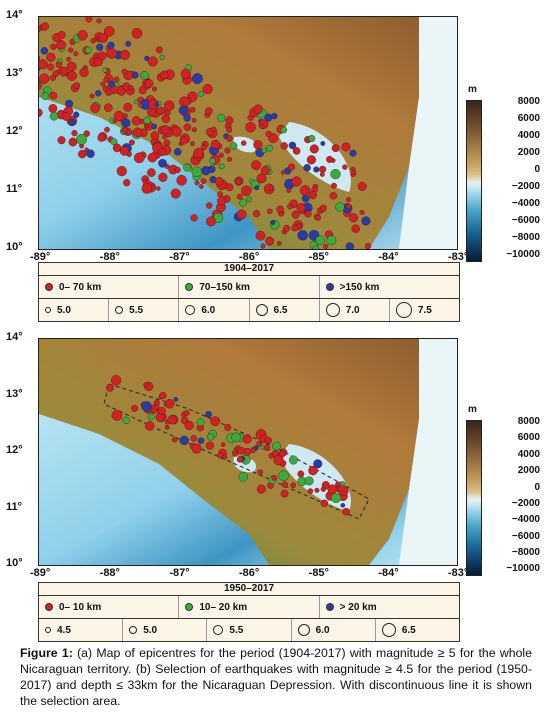 The height and width of the screenshot is (723, 544). What do you see at coordinates (474, 181) in the screenshot?
I see `elevation-colorbar-a` at bounding box center [474, 181].